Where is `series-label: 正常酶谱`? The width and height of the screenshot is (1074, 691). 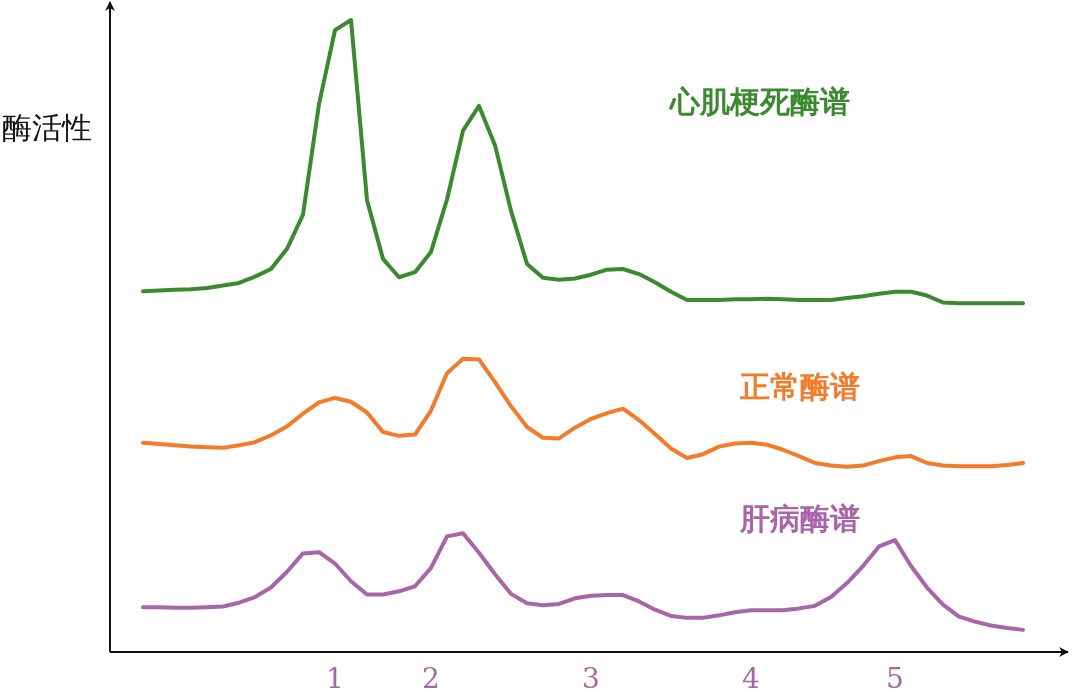 series-label: 正常酶谱 is located at coordinates (799, 386).